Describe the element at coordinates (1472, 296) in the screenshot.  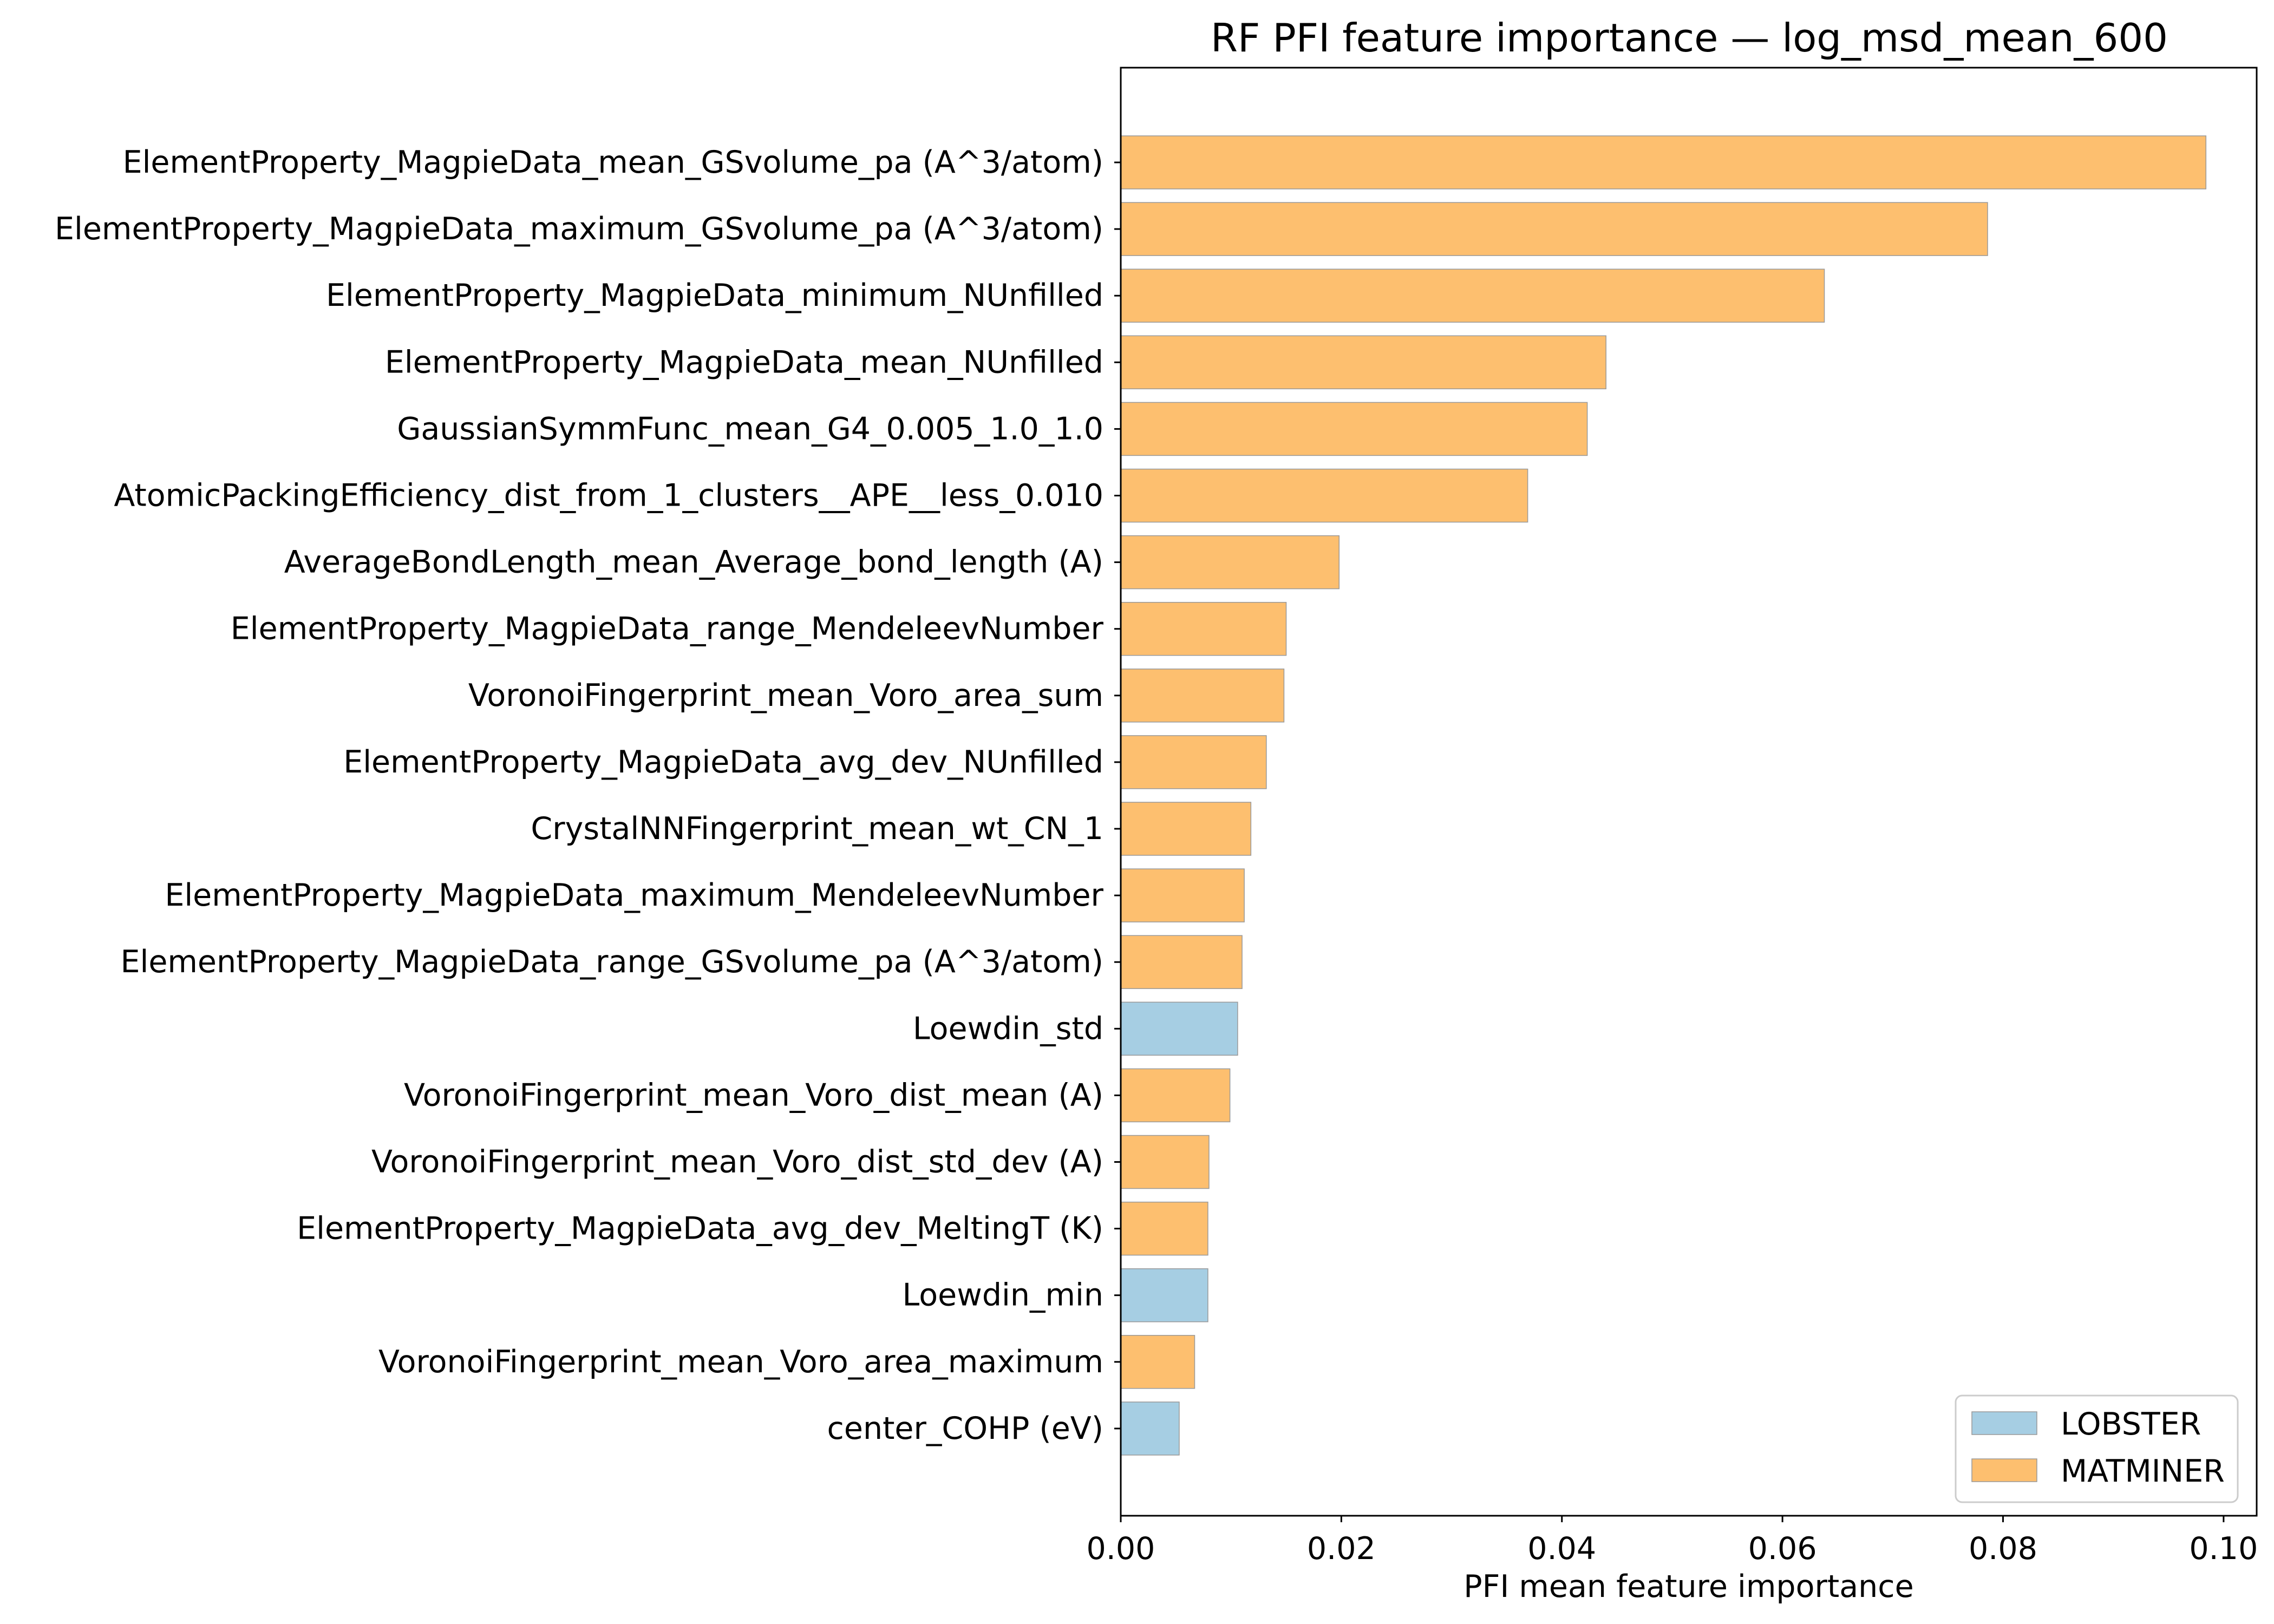
I see `bar-elementproperty-magpiedata-minimum-nunfilled` at that location.